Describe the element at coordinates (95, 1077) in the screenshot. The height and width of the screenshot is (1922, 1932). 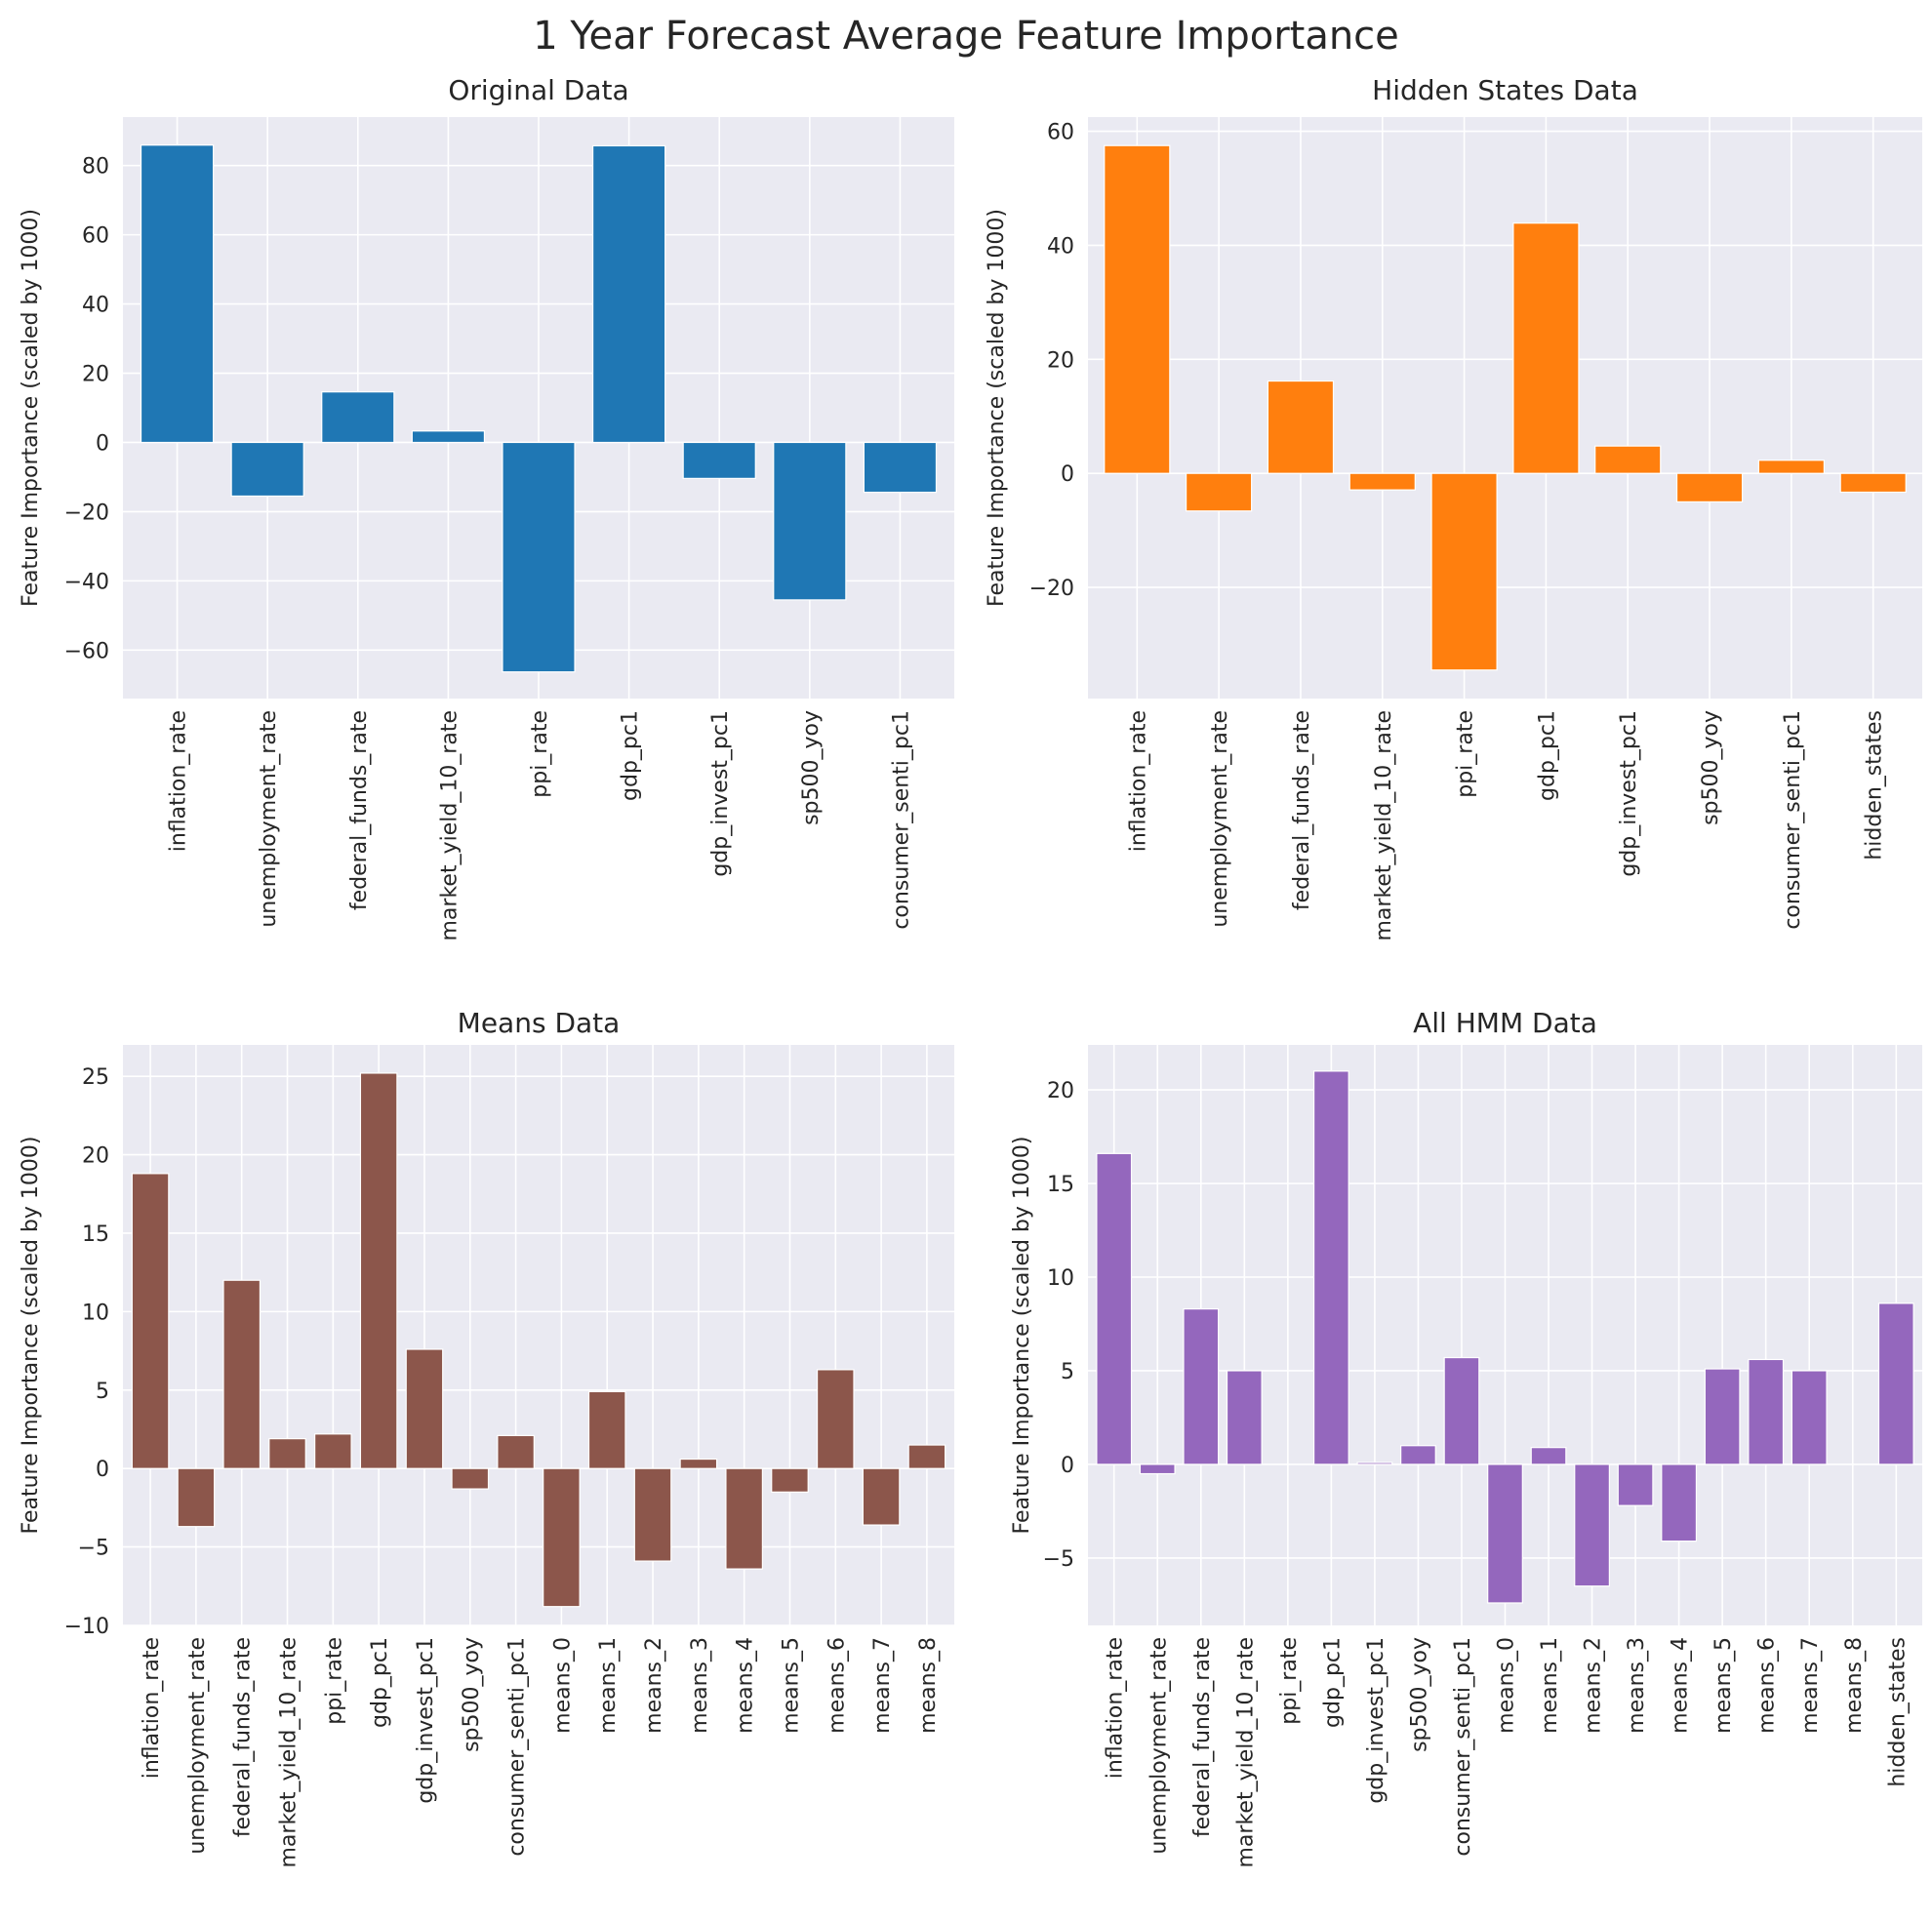
I see `y-tick-label: 25` at that location.